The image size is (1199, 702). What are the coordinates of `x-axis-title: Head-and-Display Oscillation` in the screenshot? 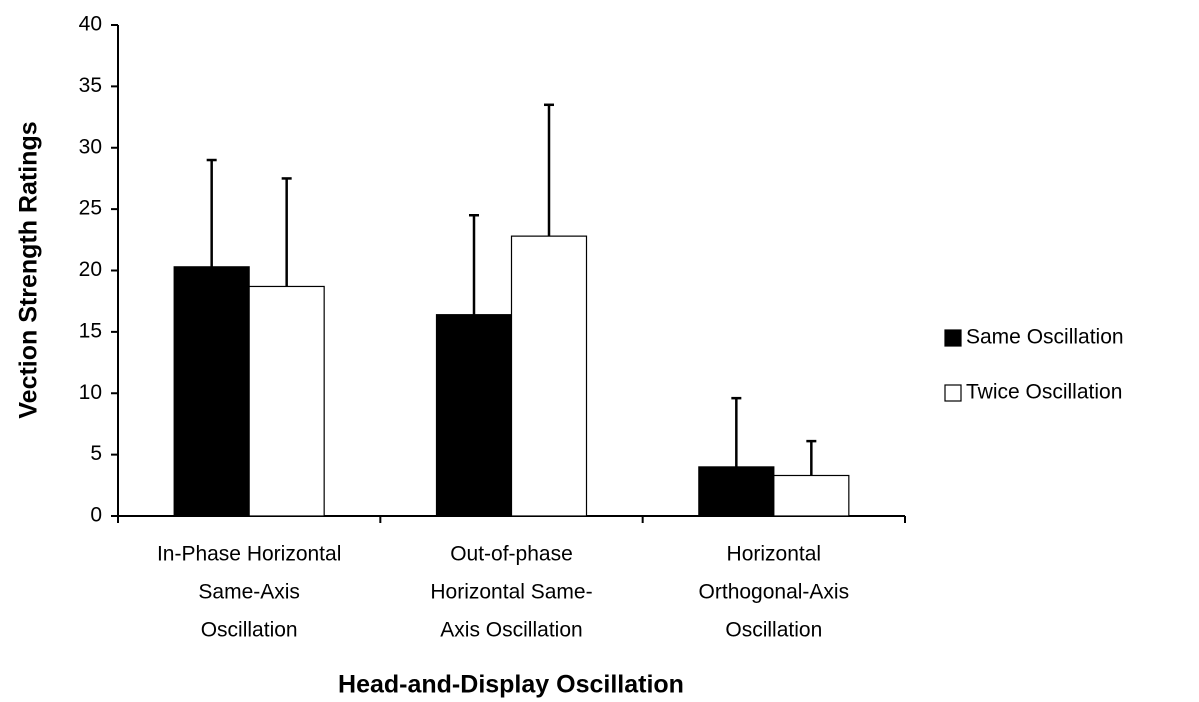 It's located at (511, 685).